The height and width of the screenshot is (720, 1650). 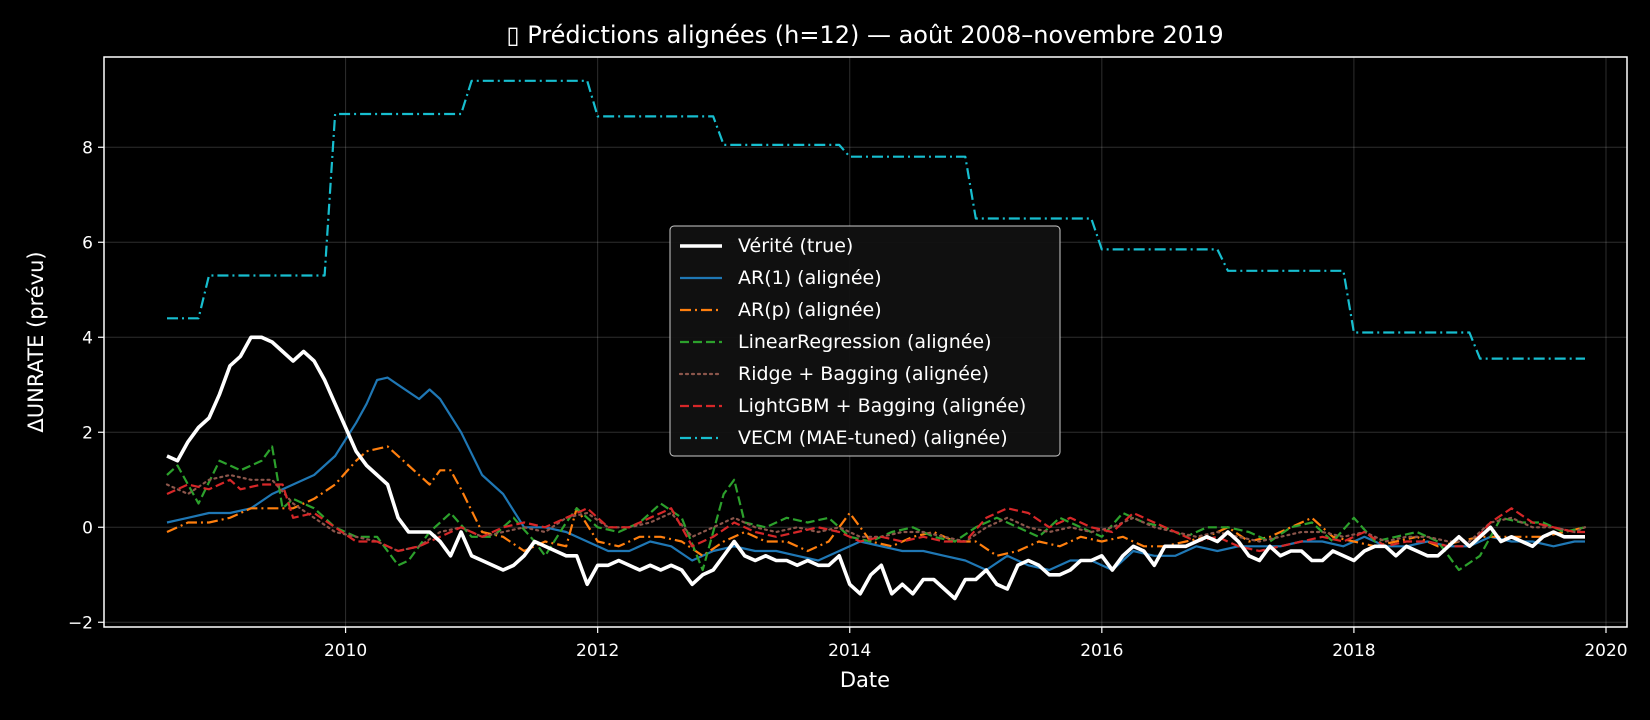 What do you see at coordinates (865, 680) in the screenshot?
I see `x-axis-label: Date` at bounding box center [865, 680].